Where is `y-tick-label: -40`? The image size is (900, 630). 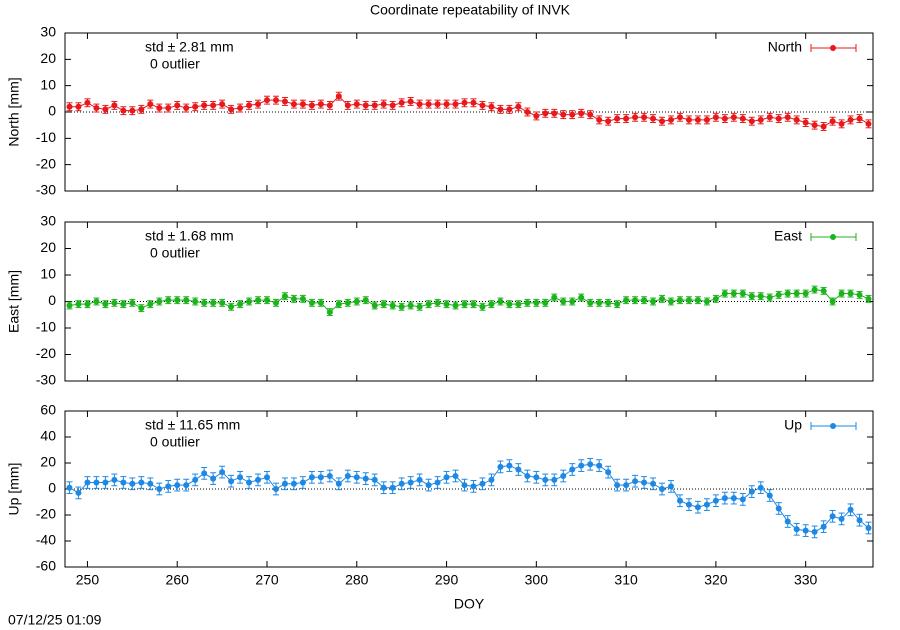 y-tick-label: -40 is located at coordinates (46, 540).